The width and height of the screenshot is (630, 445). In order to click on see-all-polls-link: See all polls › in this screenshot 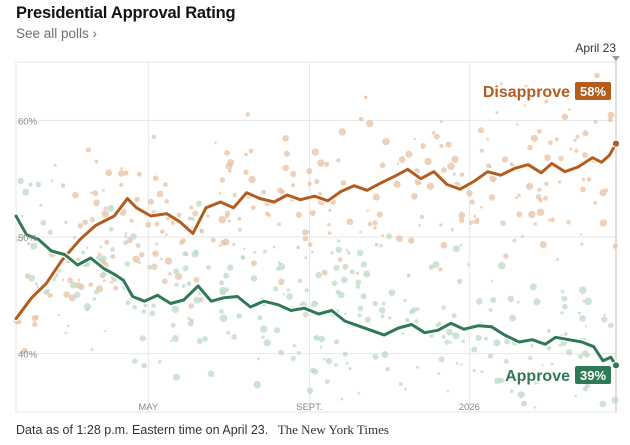, I will do `click(57, 33)`.